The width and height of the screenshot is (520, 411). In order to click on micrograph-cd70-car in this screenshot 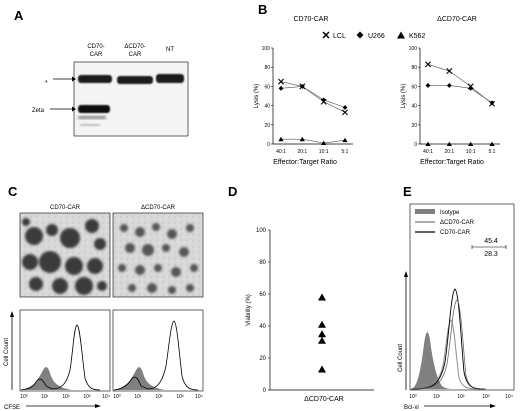, I will do `click(65, 255)`.